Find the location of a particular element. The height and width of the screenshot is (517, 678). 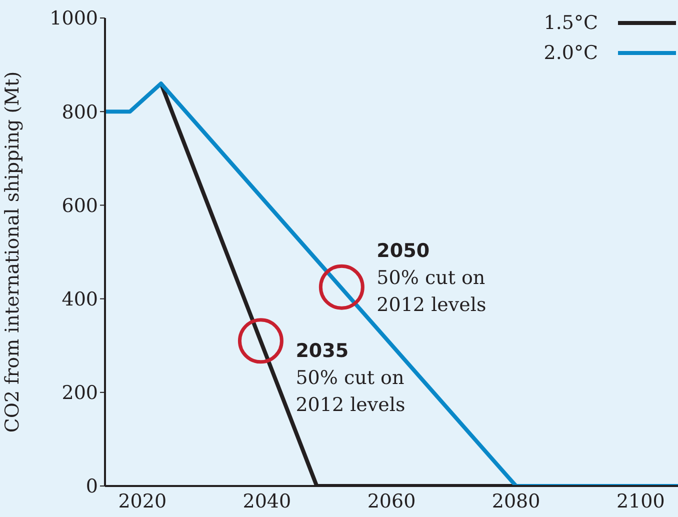

y-tick-label: 600 is located at coordinates (80, 205).